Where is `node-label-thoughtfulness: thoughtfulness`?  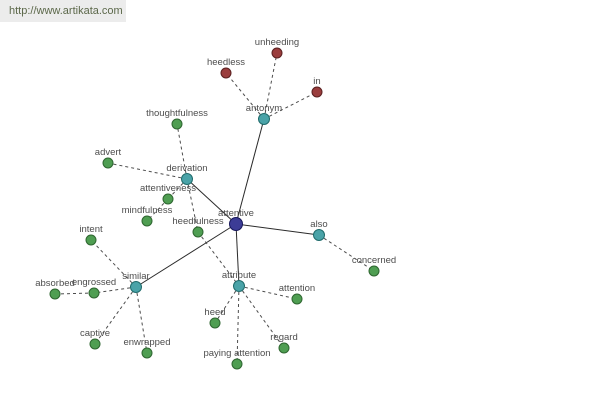
node-label-thoughtfulness: thoughtfulness is located at coordinates (177, 113).